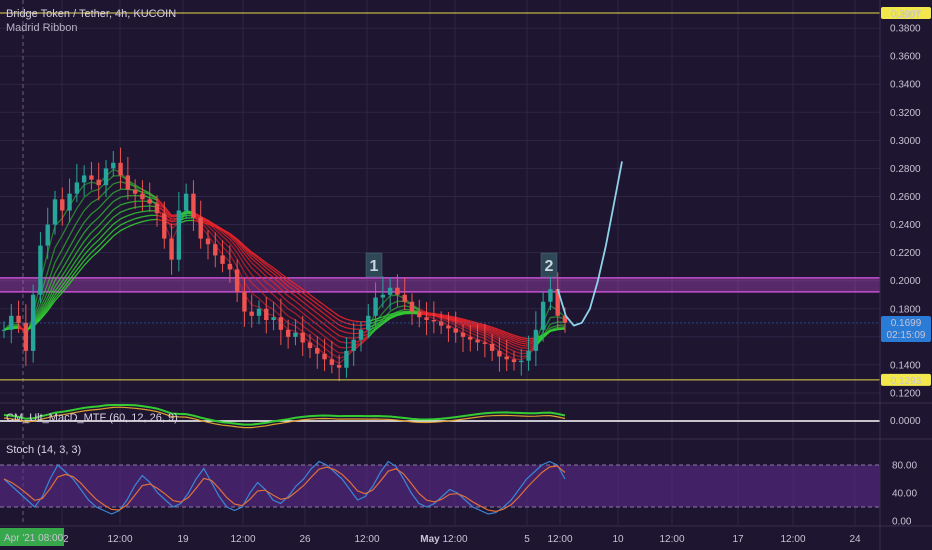 Image resolution: width=932 pixels, height=550 pixels. What do you see at coordinates (904, 494) in the screenshot?
I see `stoch-tick-label: 40.00` at bounding box center [904, 494].